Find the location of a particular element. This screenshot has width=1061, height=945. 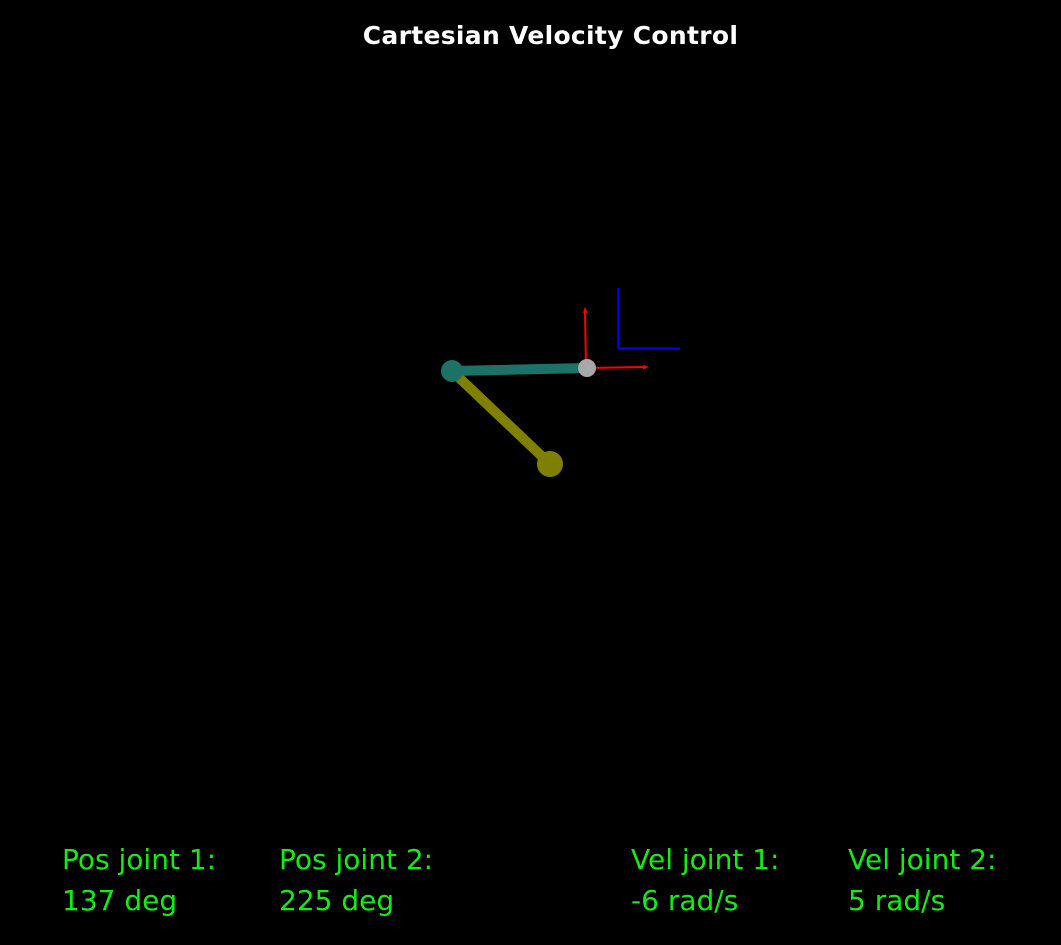

mount-frame-y-arrowhead is located at coordinates (585, 310).